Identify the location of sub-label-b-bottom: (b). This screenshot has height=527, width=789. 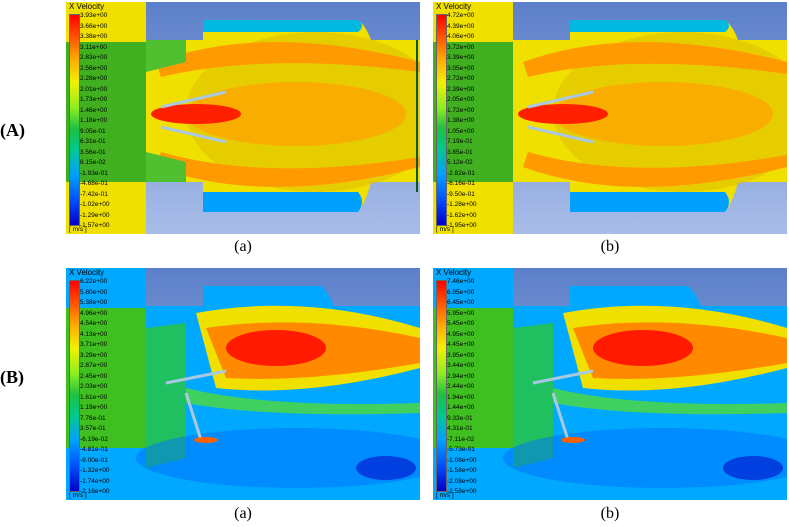
(610, 513).